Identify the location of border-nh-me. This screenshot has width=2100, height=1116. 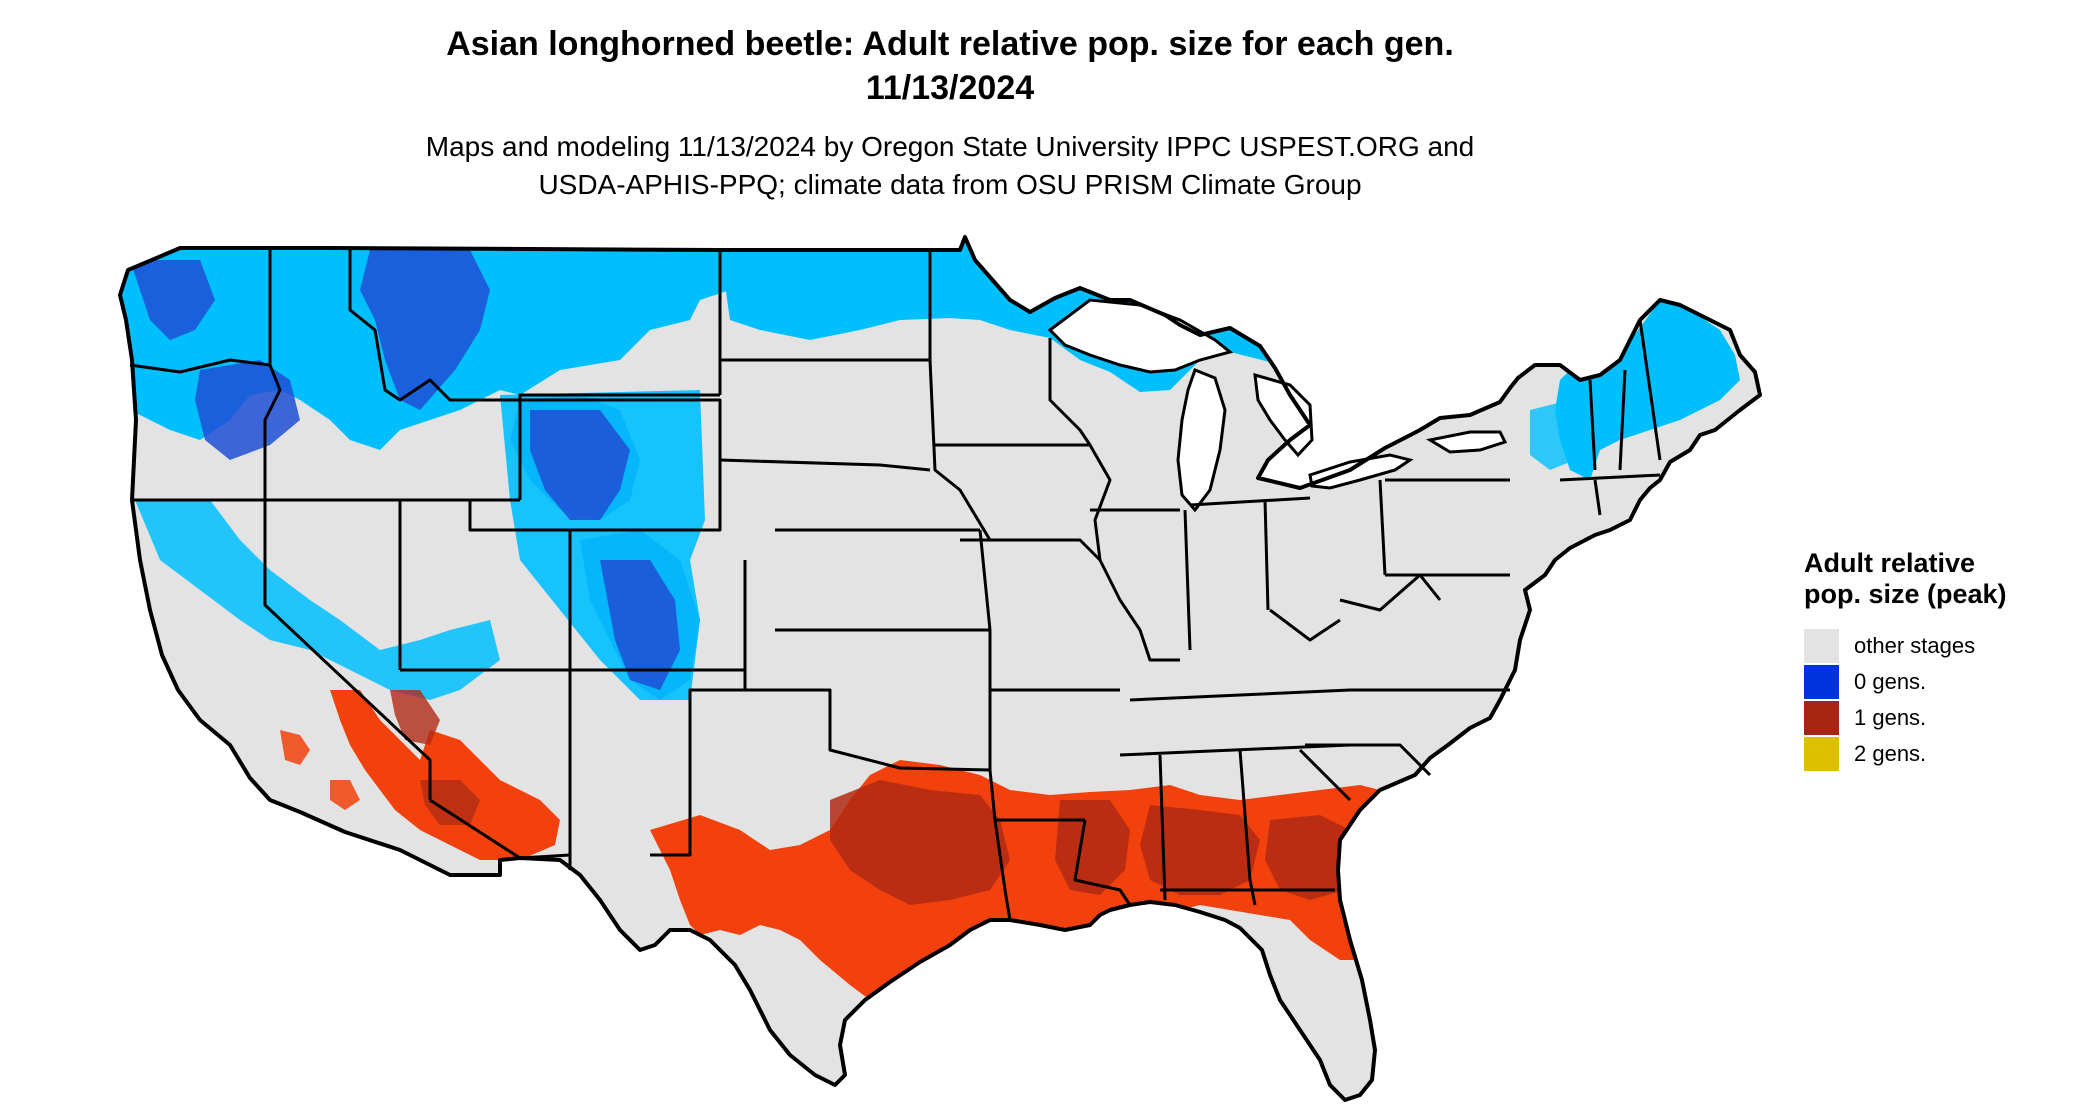
(1650, 390).